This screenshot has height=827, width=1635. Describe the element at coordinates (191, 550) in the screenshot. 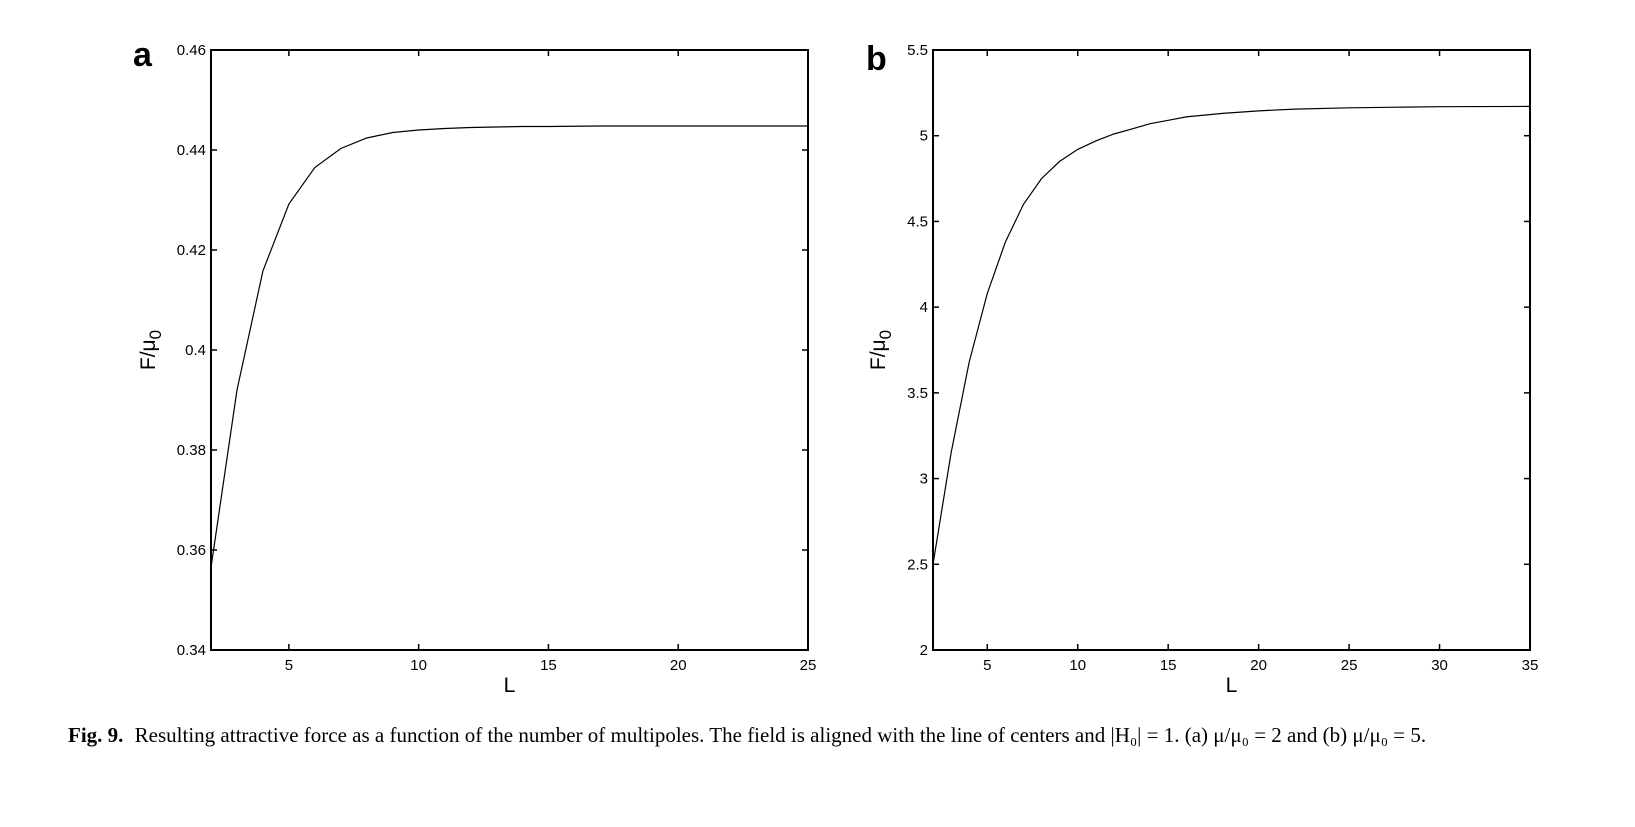

I see `y-tick-label: 0.36` at that location.